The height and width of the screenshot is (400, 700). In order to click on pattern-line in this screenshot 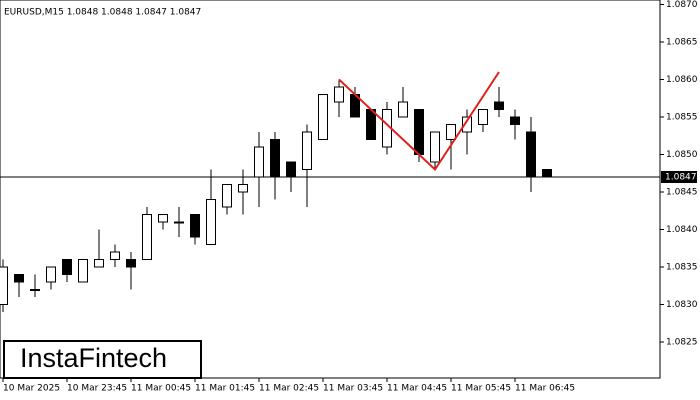, I will do `click(419, 121)`.